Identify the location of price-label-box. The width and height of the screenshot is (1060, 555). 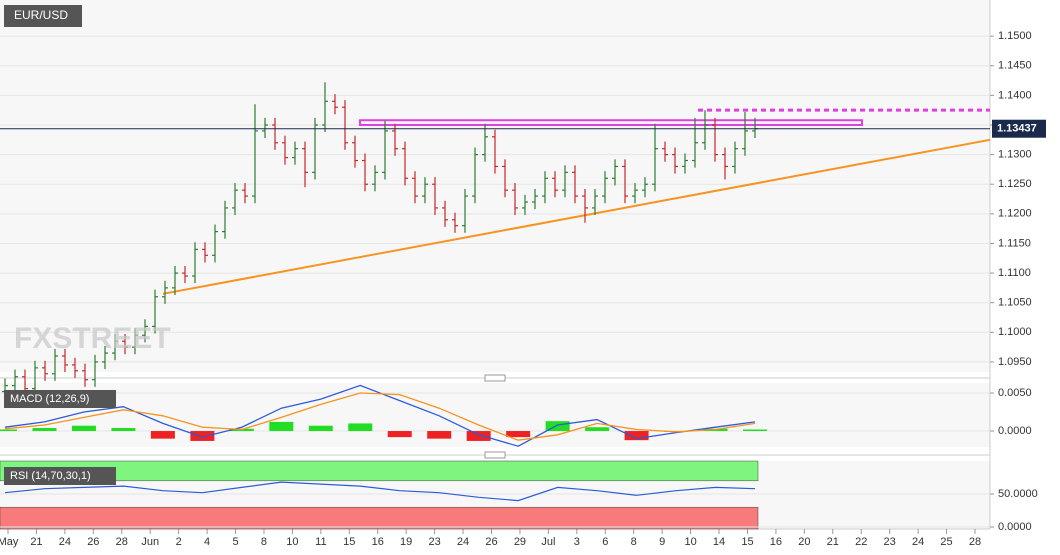
(1019, 128).